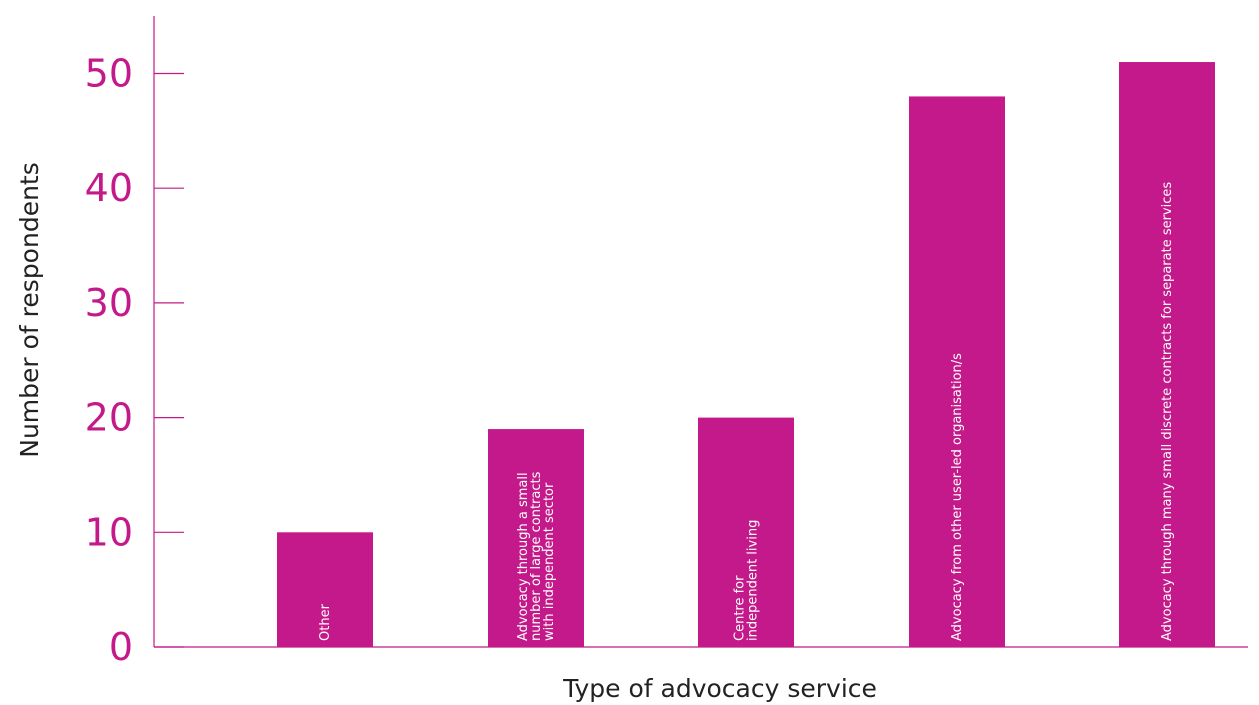 This screenshot has height=705, width=1259. I want to click on y-axis-title: Number of respondents, so click(29, 309).